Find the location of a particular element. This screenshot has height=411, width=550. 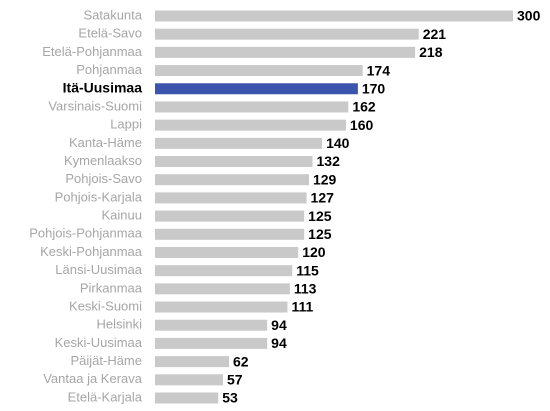

category-label: Pohjois-Pohjanmaa is located at coordinates (86, 233).